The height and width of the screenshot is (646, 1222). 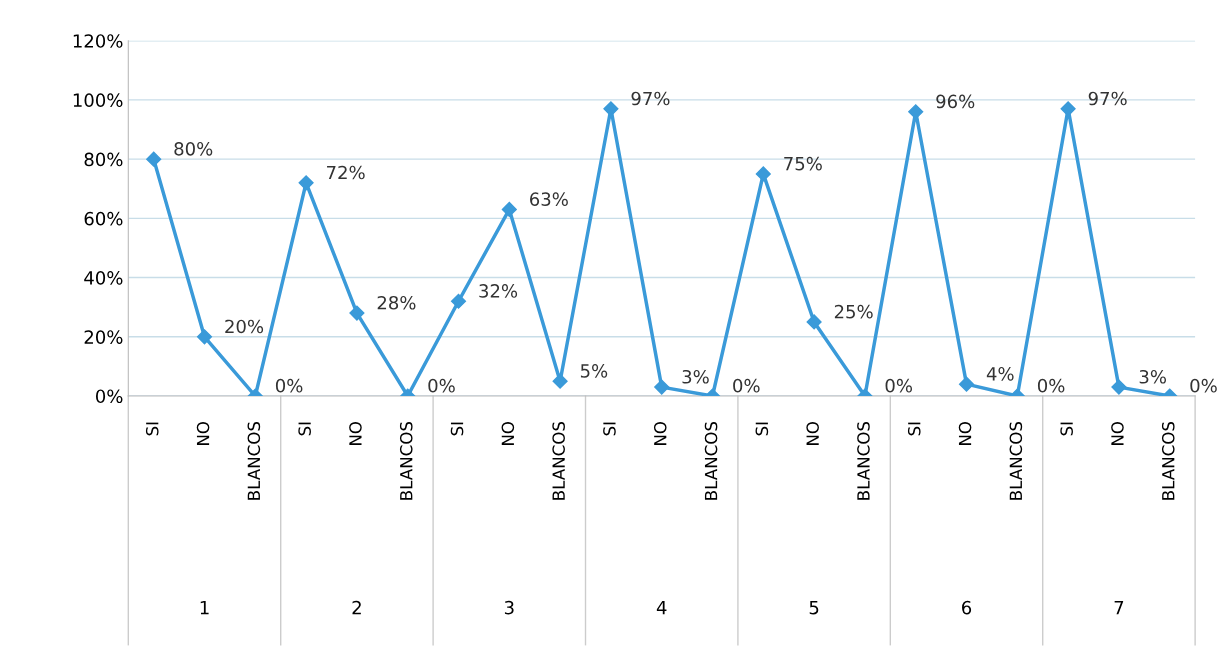 I want to click on text: 7, so click(x=1119, y=608).